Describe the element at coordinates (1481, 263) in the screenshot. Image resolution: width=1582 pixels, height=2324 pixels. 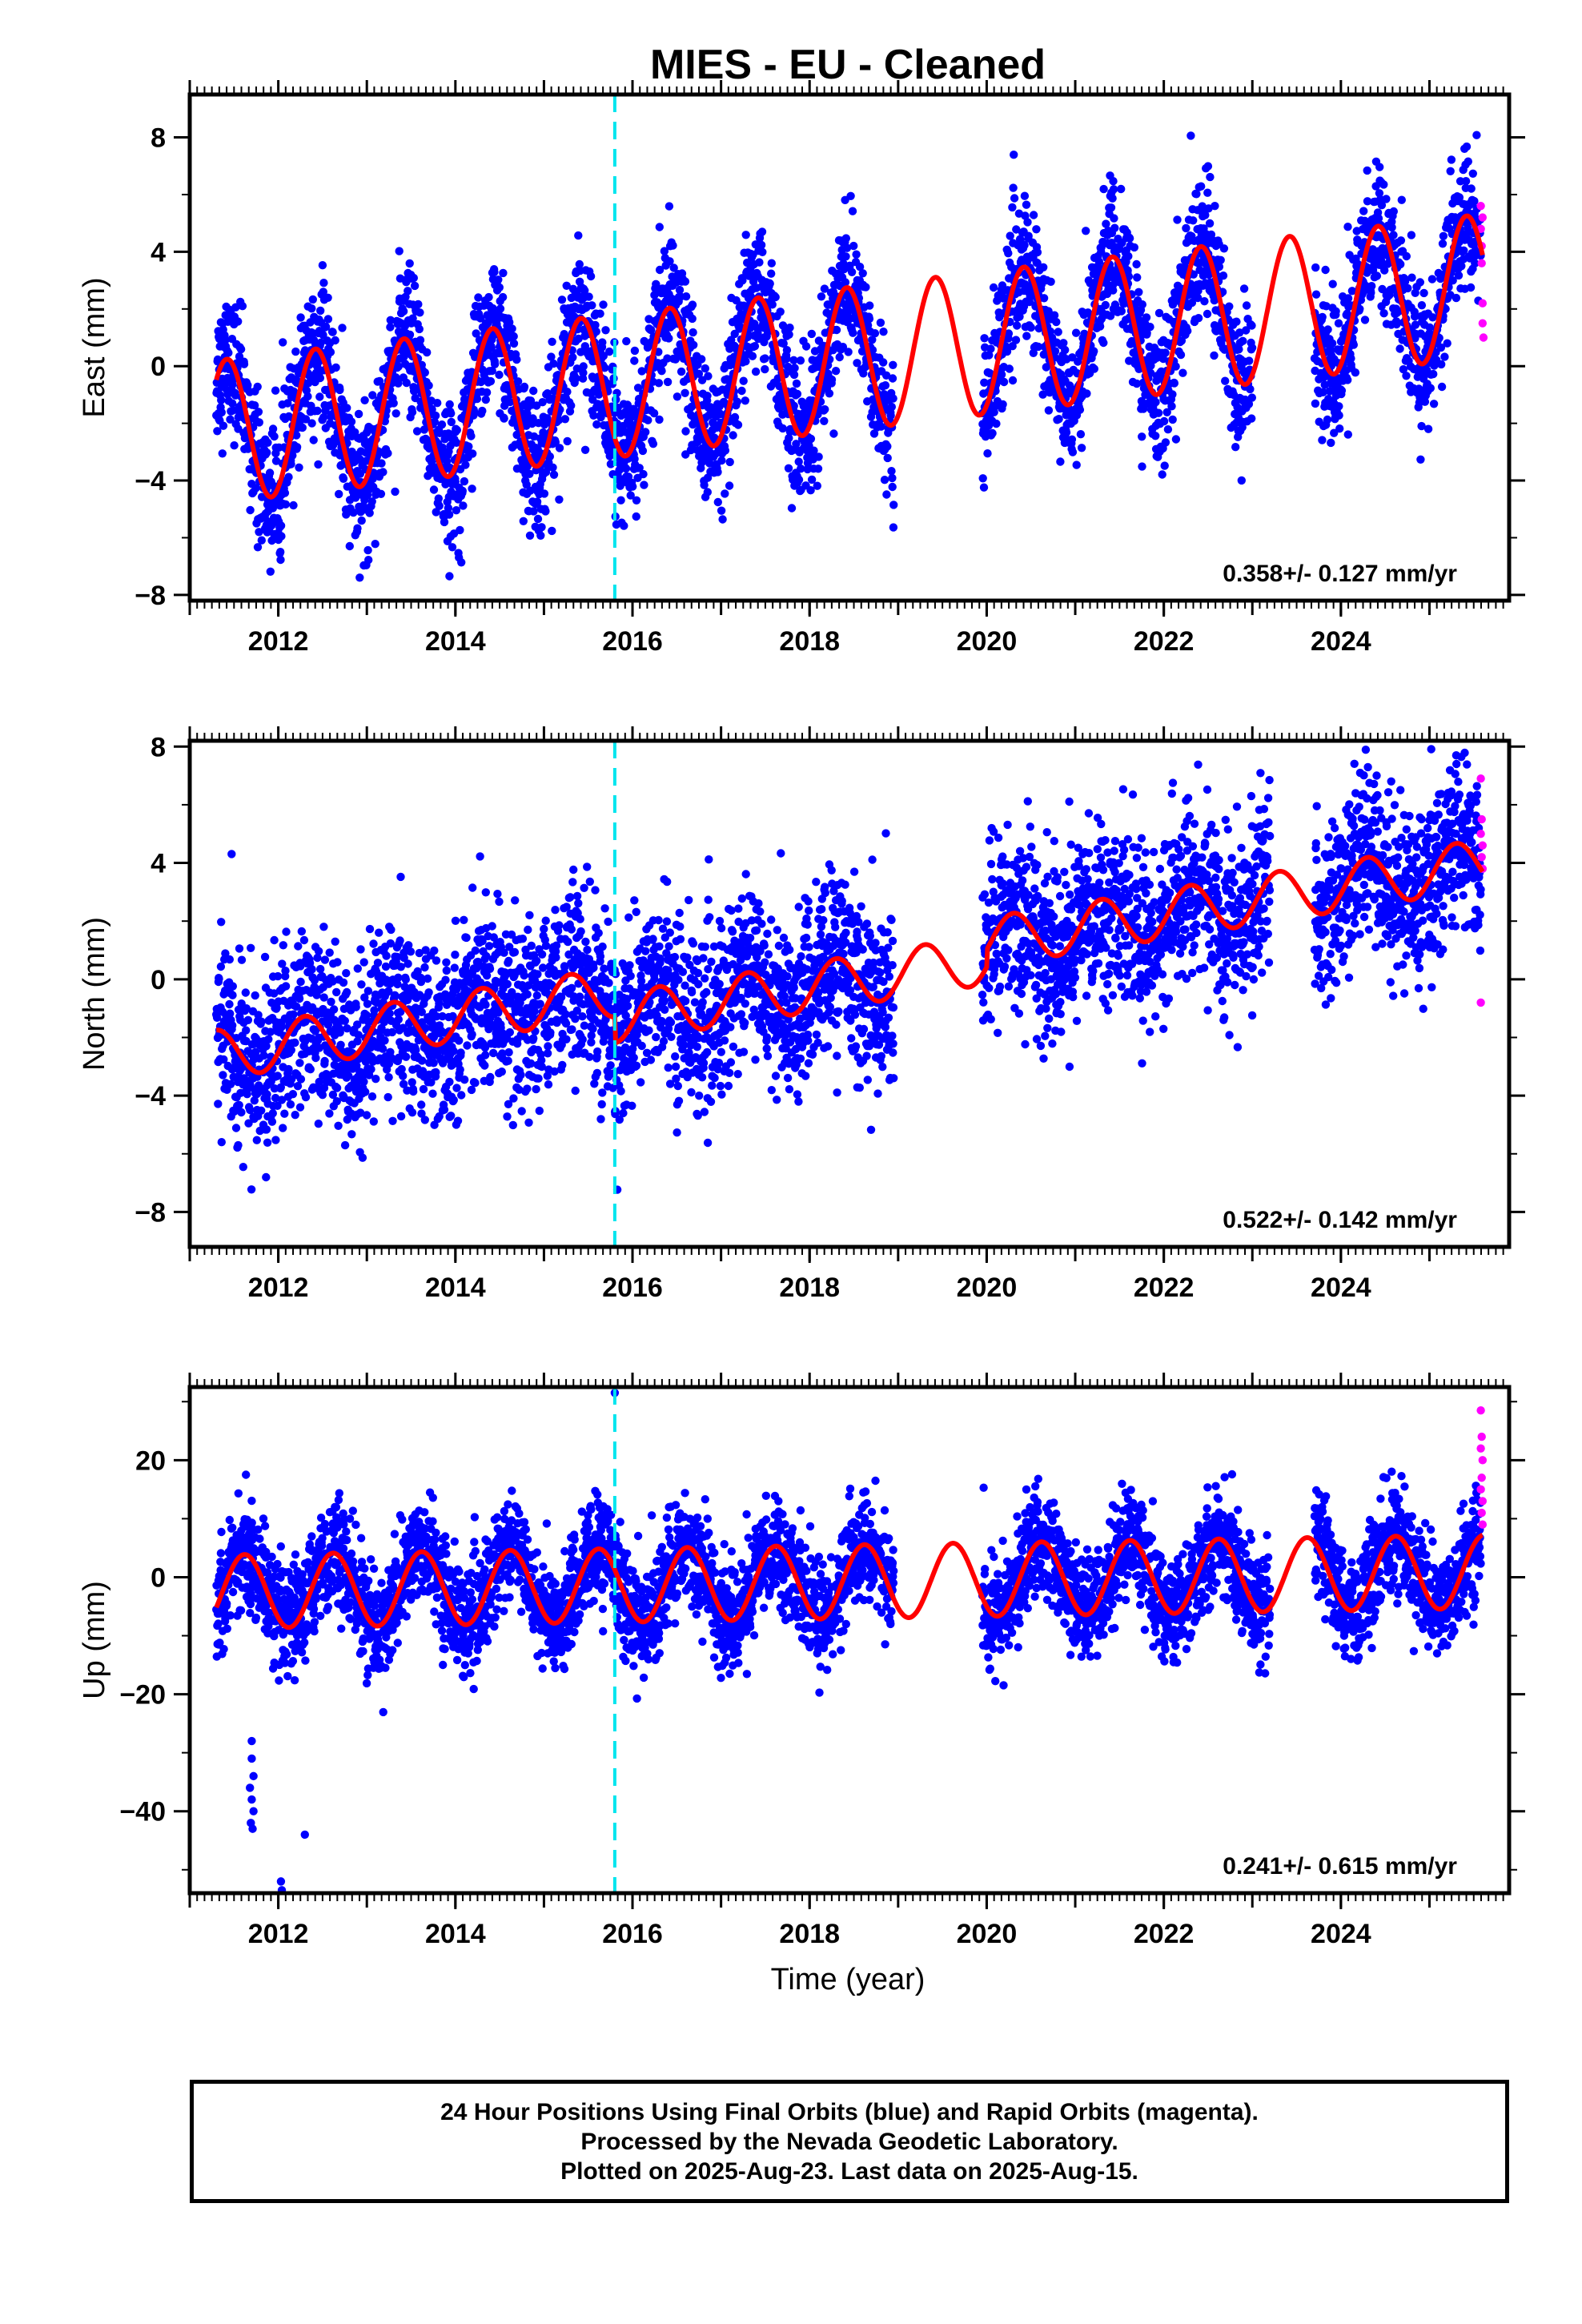
I see `rapid-orbit-point` at that location.